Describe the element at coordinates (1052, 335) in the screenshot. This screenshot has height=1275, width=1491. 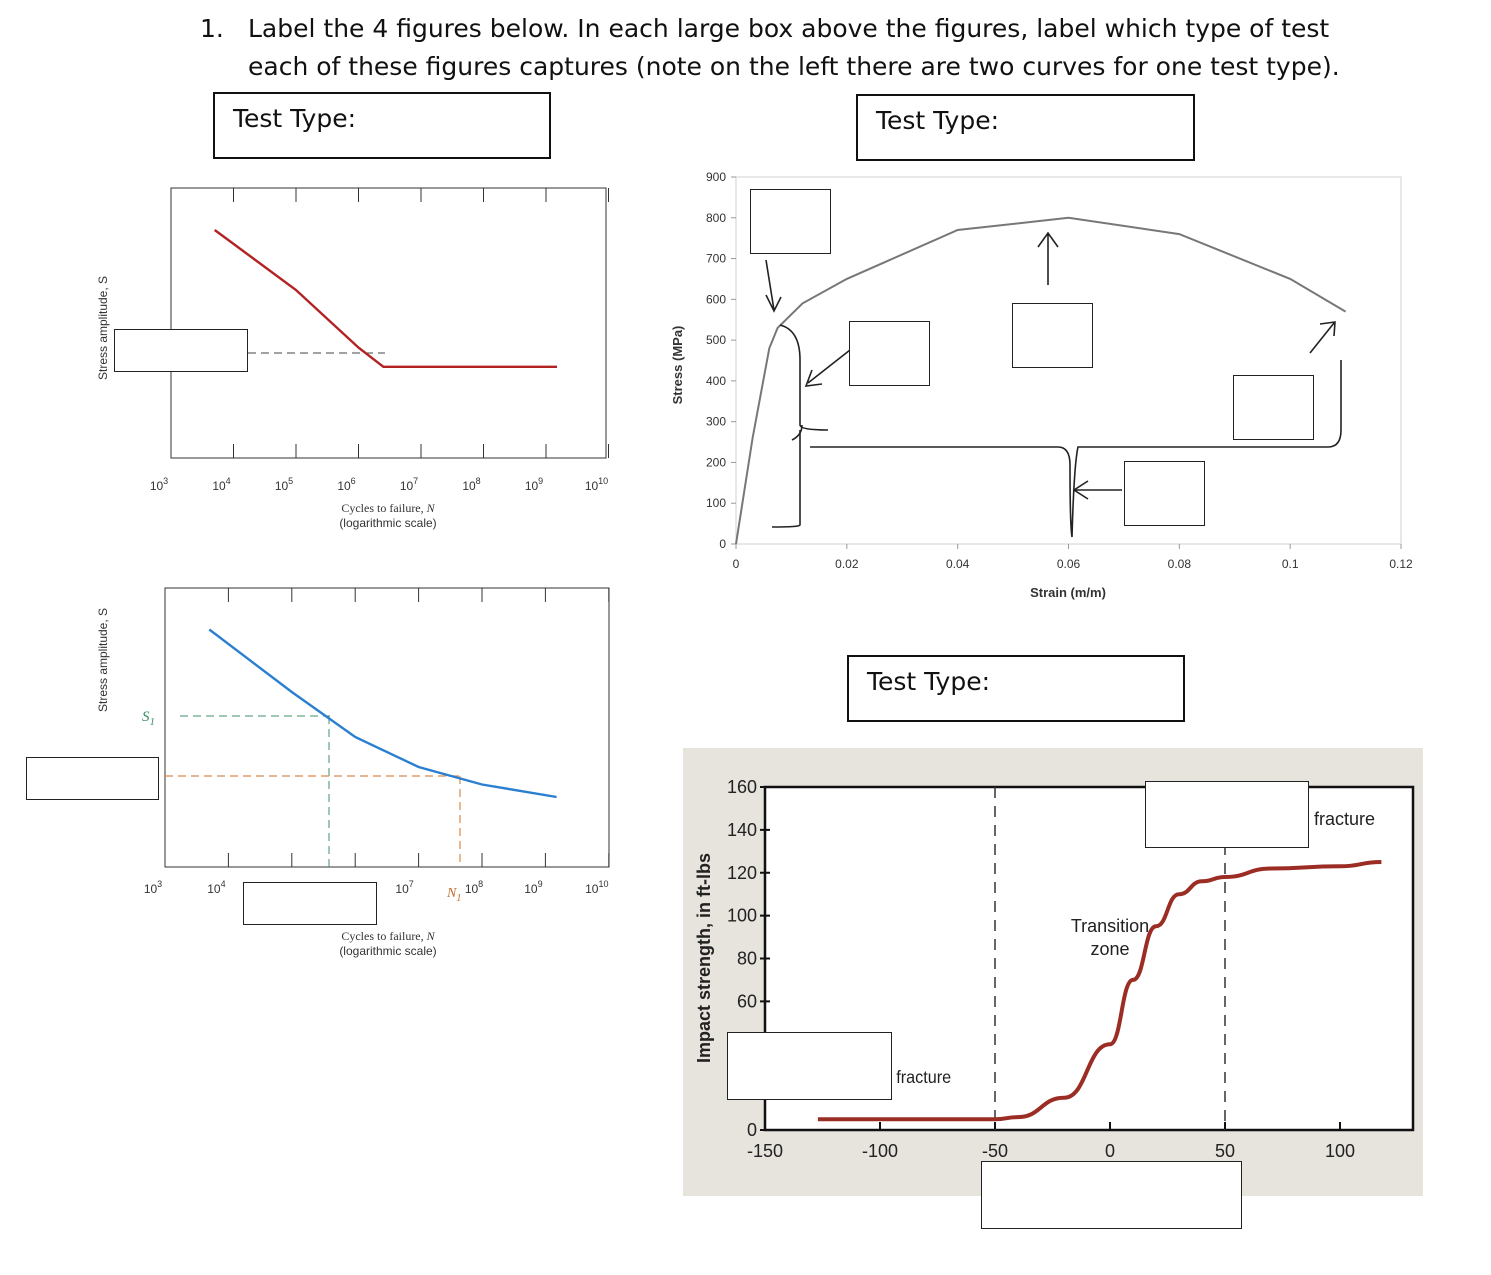
I see `ss-answer-box-uts` at that location.